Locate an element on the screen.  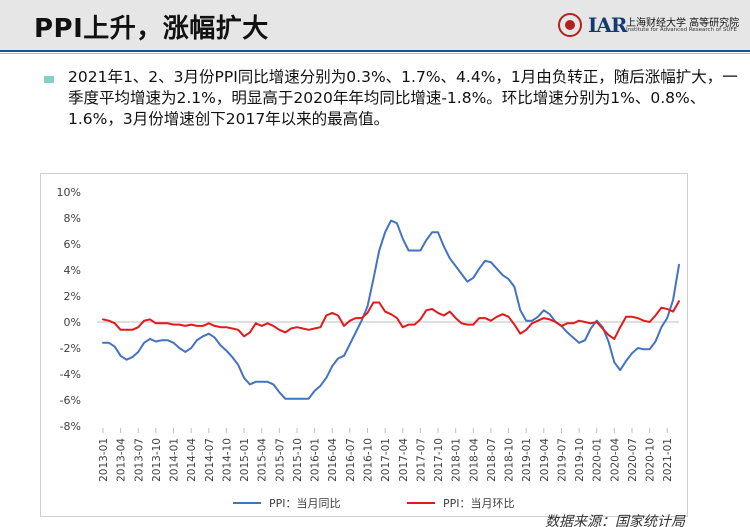
university-seal-icon is located at coordinates (570, 25).